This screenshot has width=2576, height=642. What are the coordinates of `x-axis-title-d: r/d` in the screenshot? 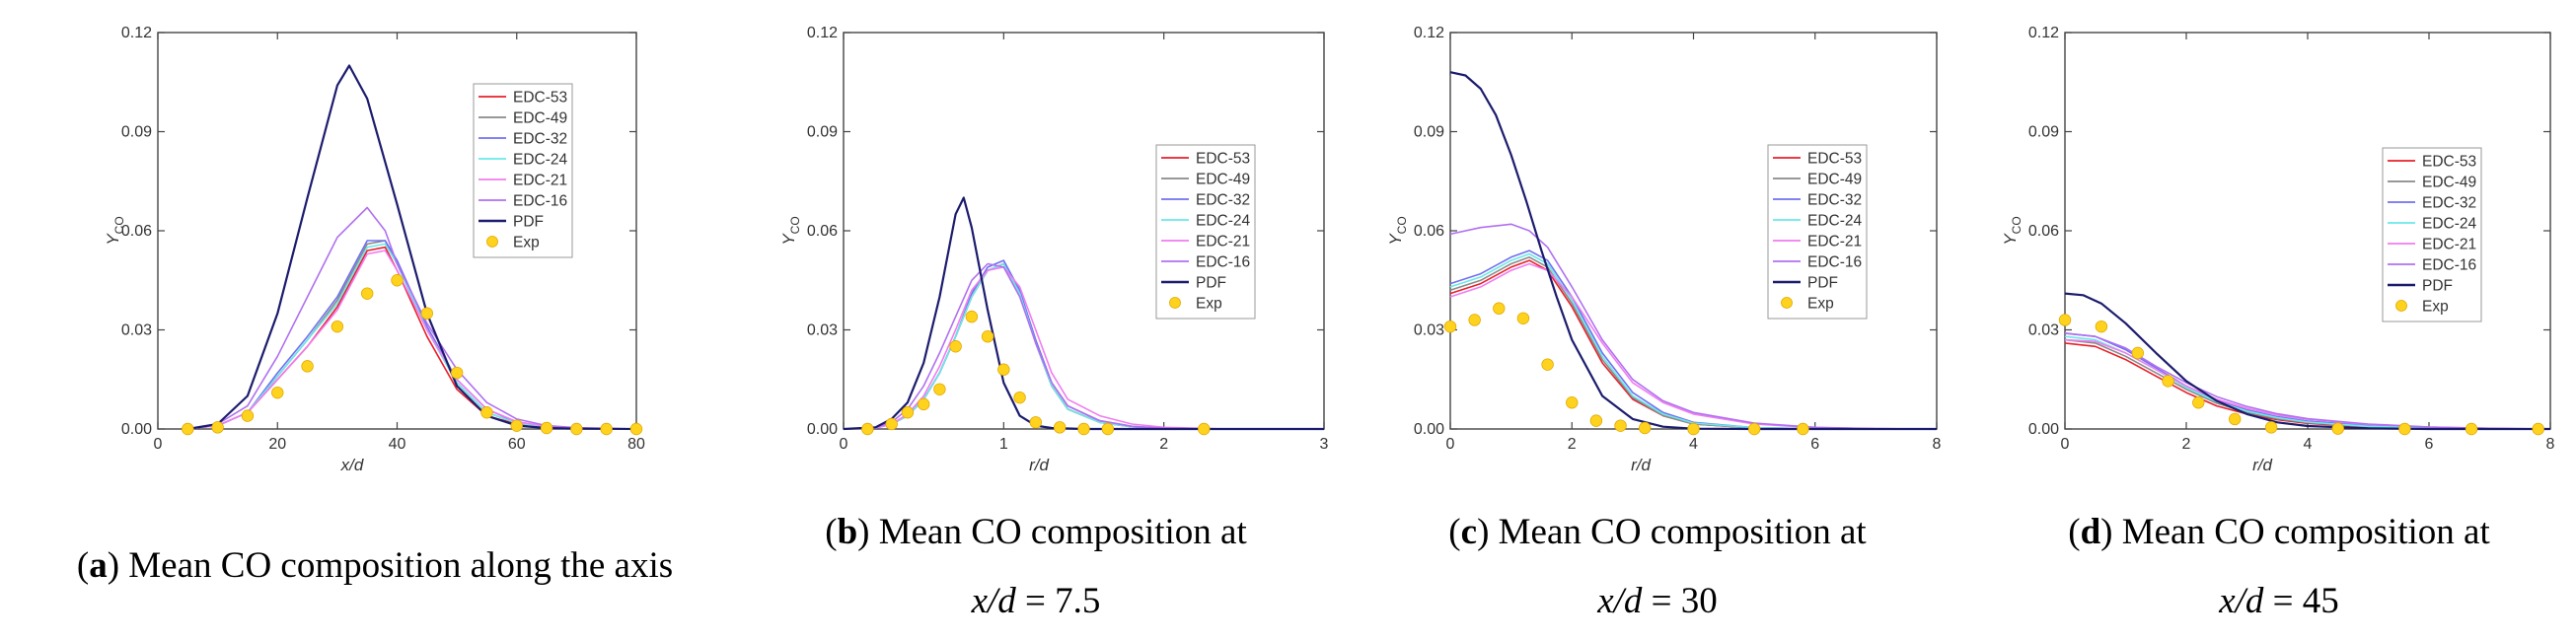 It's located at (2262, 465).